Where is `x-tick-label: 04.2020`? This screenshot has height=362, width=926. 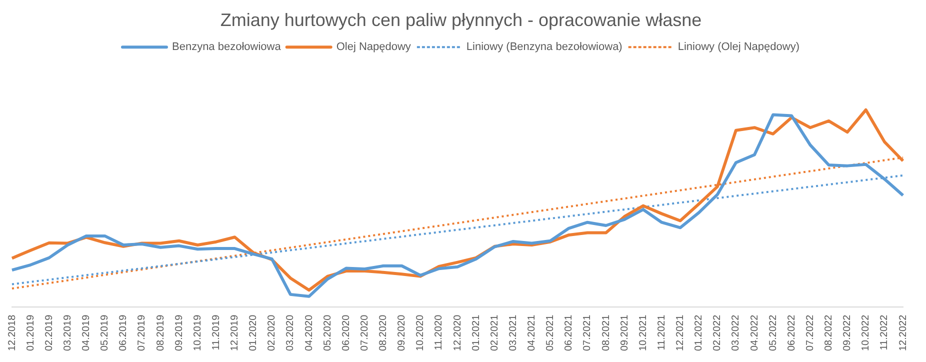 x-tick-label: 04.2020 is located at coordinates (309, 333).